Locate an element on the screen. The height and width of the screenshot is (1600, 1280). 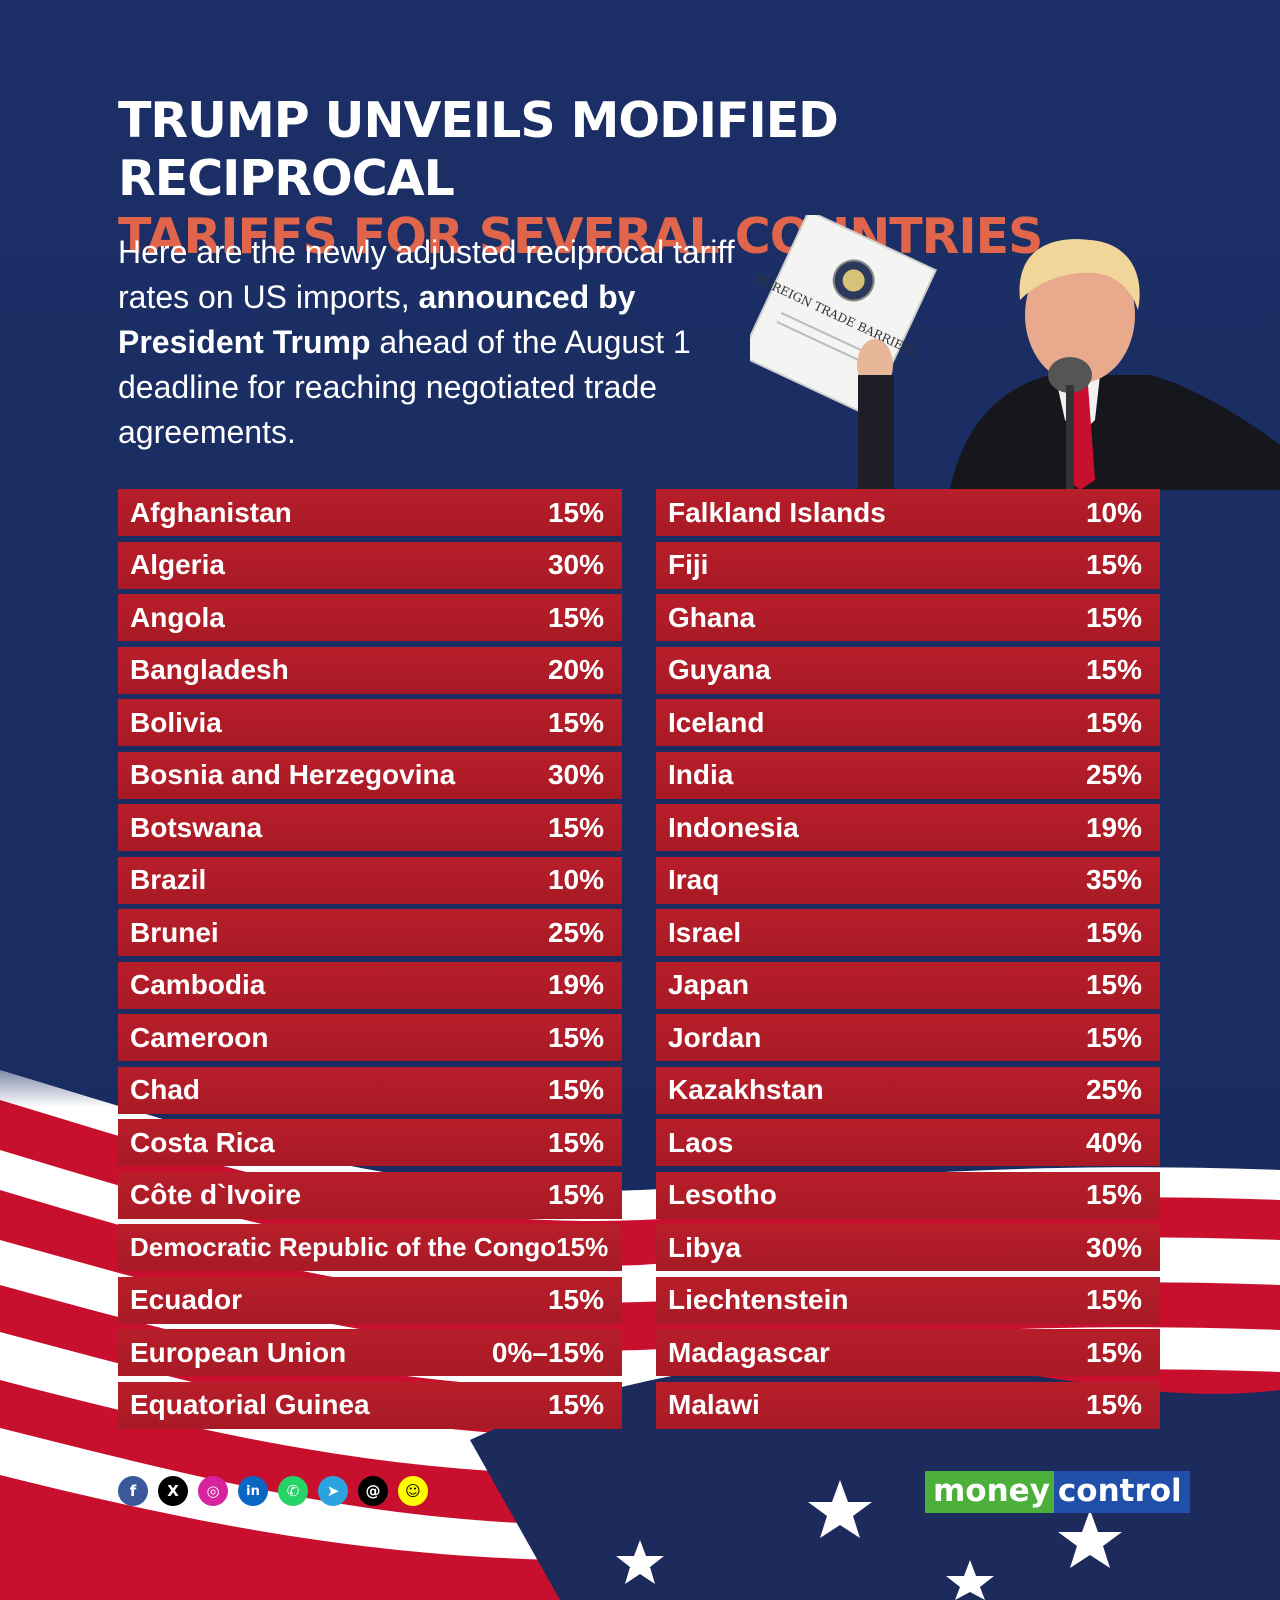
country-name: India is located at coordinates (701, 774).